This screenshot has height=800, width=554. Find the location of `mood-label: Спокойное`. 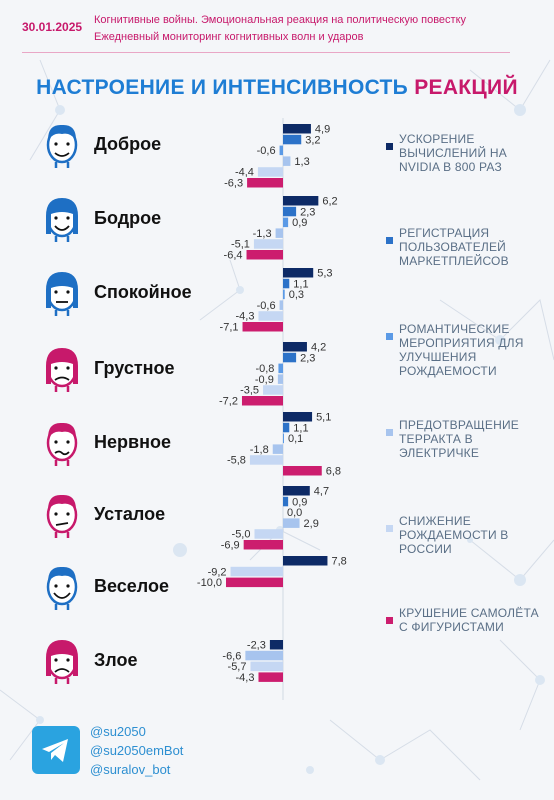

mood-label: Спокойное is located at coordinates (143, 292).